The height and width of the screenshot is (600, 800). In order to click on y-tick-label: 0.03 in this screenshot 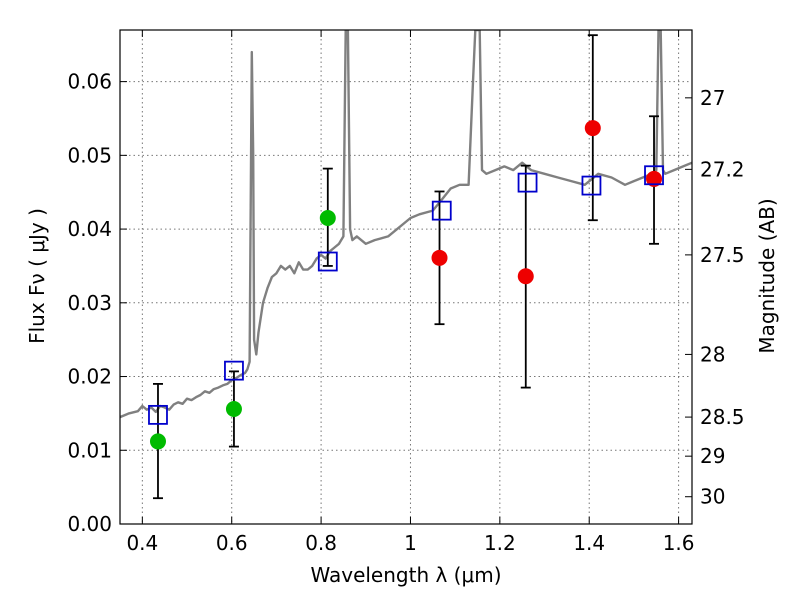, I will do `click(89, 303)`.